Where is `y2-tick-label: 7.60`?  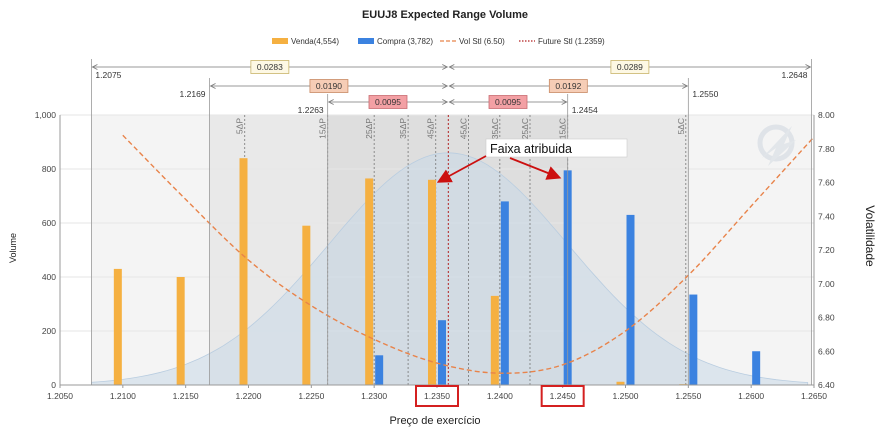
y2-tick-label: 7.60 is located at coordinates (826, 183).